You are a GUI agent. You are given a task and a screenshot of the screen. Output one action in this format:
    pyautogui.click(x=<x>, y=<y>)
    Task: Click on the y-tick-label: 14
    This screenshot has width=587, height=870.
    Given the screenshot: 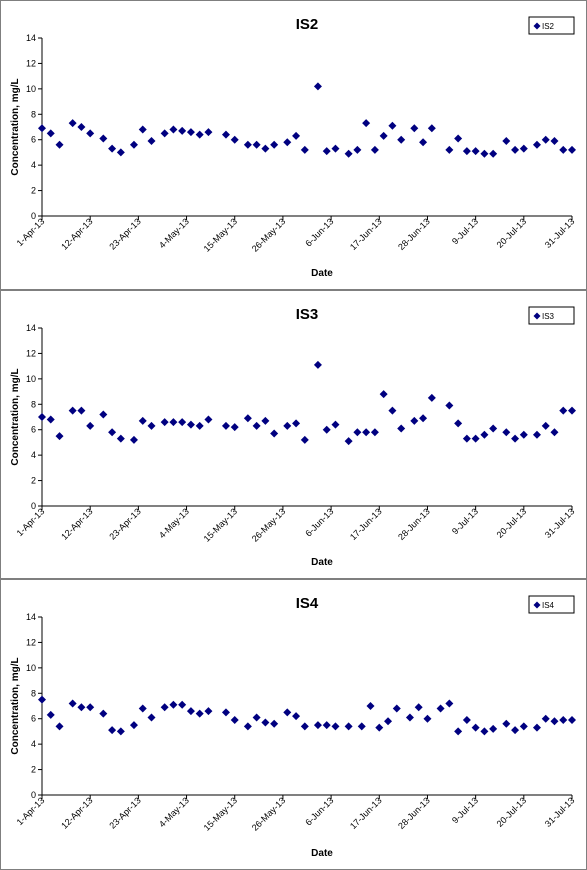 What is the action you would take?
    pyautogui.click(x=31, y=328)
    